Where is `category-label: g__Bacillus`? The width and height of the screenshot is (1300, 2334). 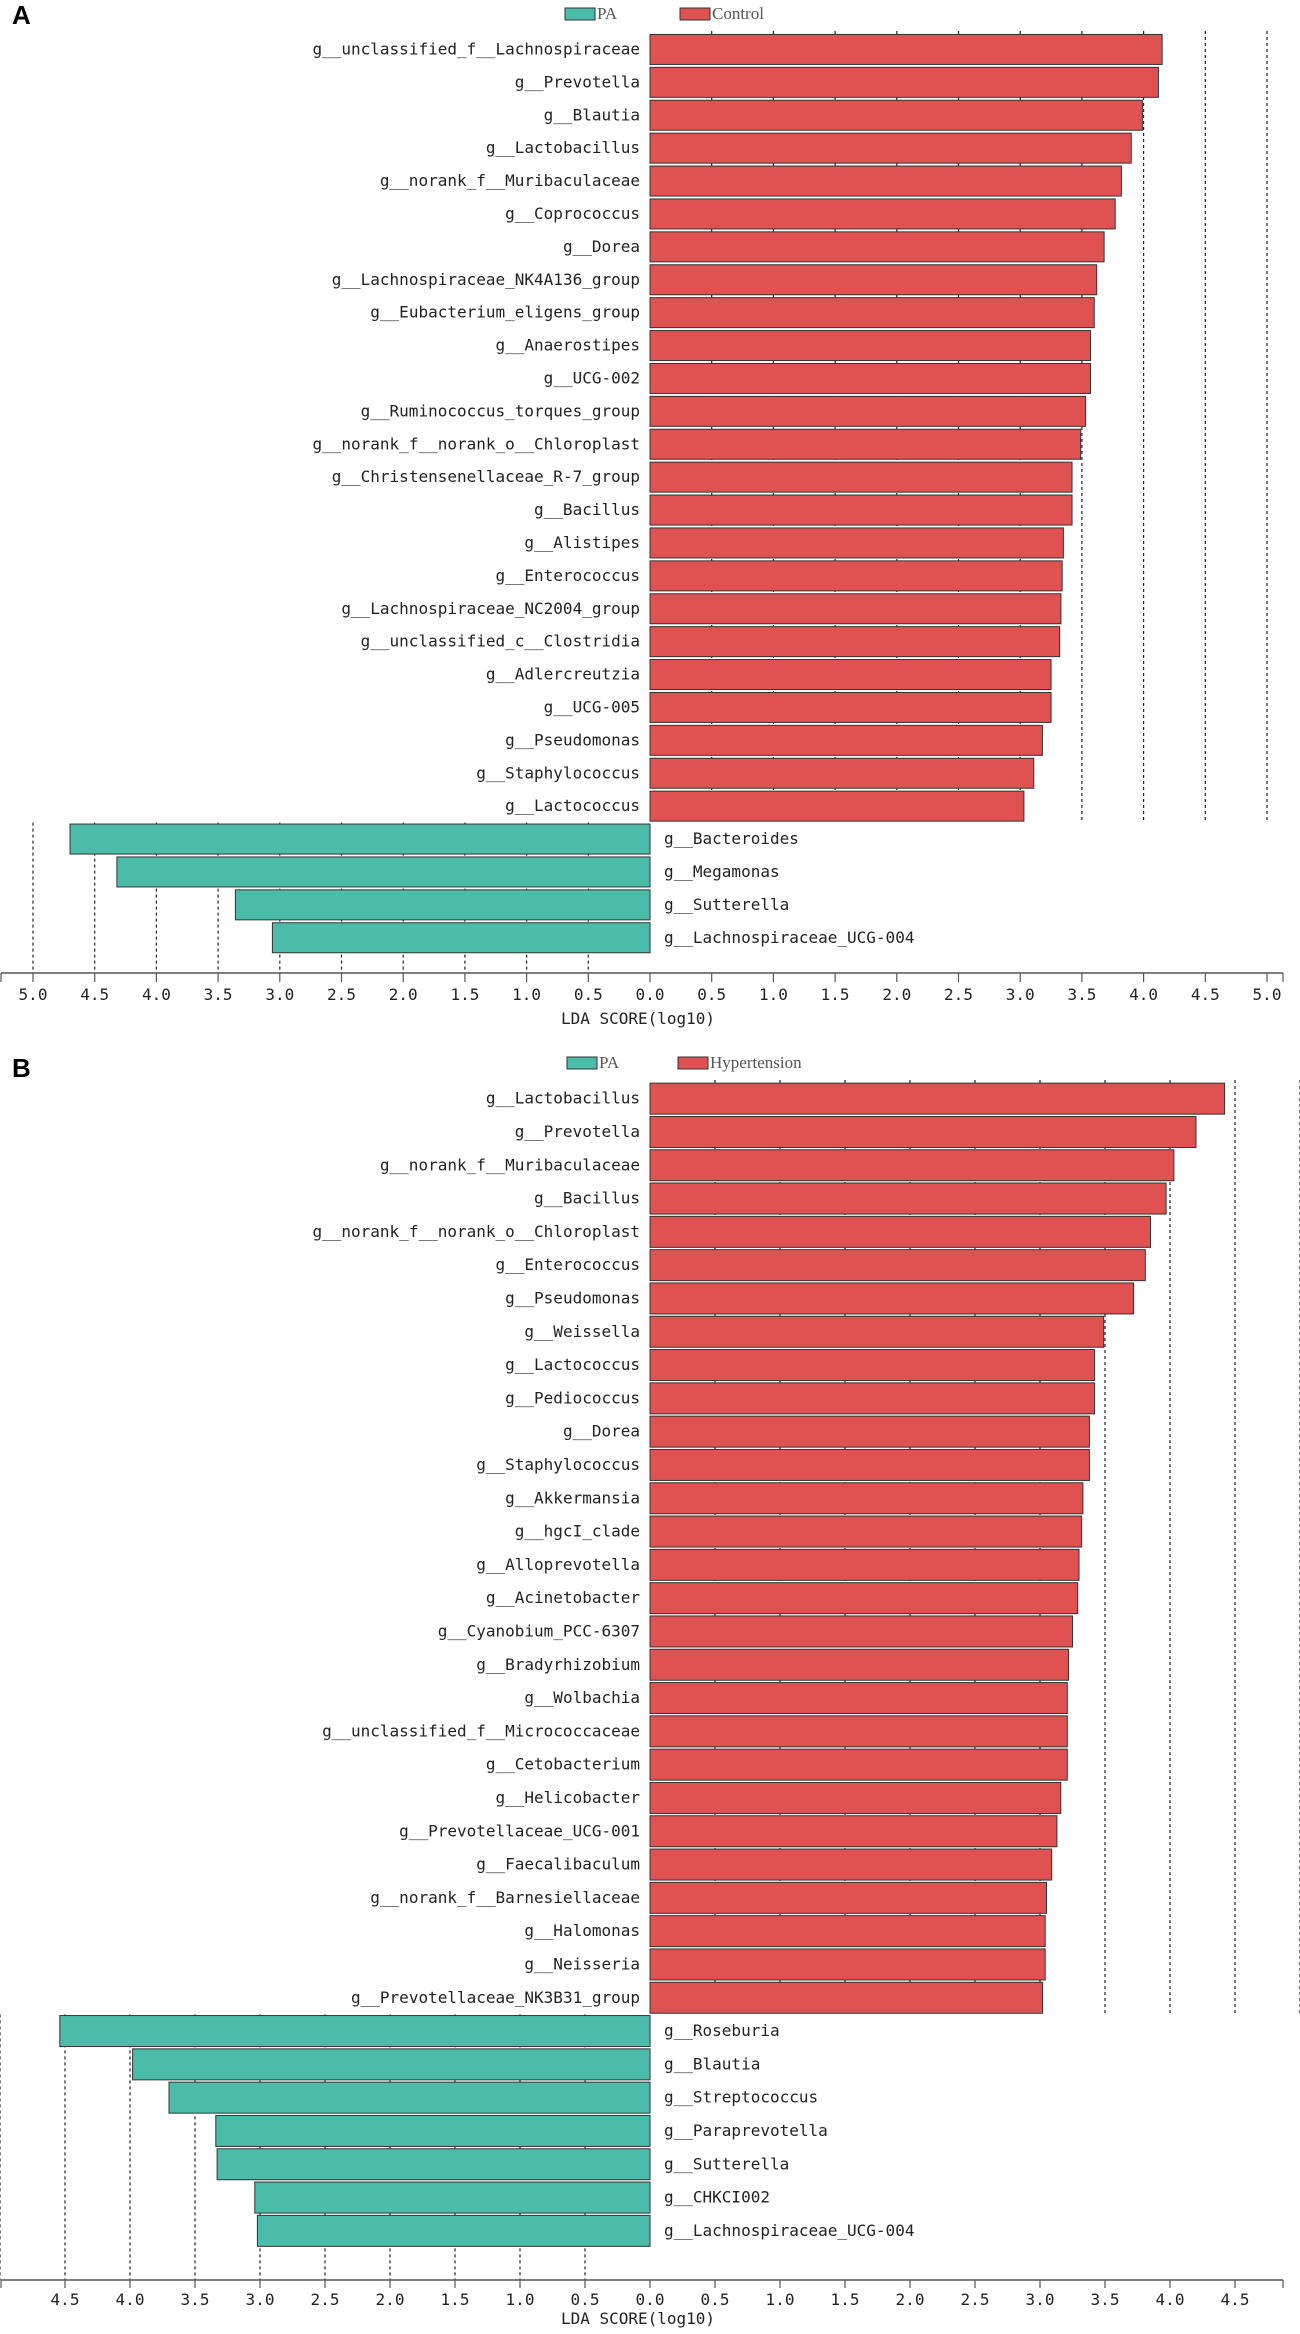
category-label: g__Bacillus is located at coordinates (587, 509).